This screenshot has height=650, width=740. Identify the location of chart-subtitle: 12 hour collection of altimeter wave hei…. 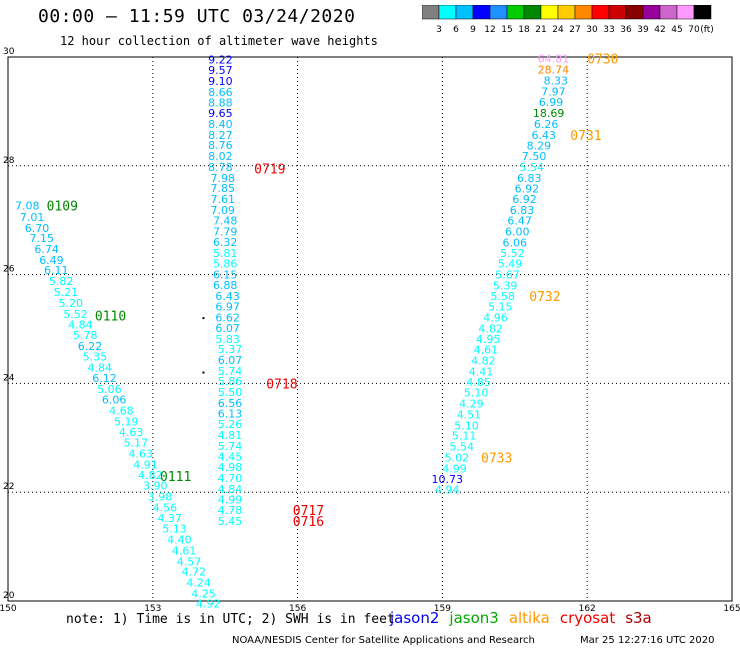
(219, 41).